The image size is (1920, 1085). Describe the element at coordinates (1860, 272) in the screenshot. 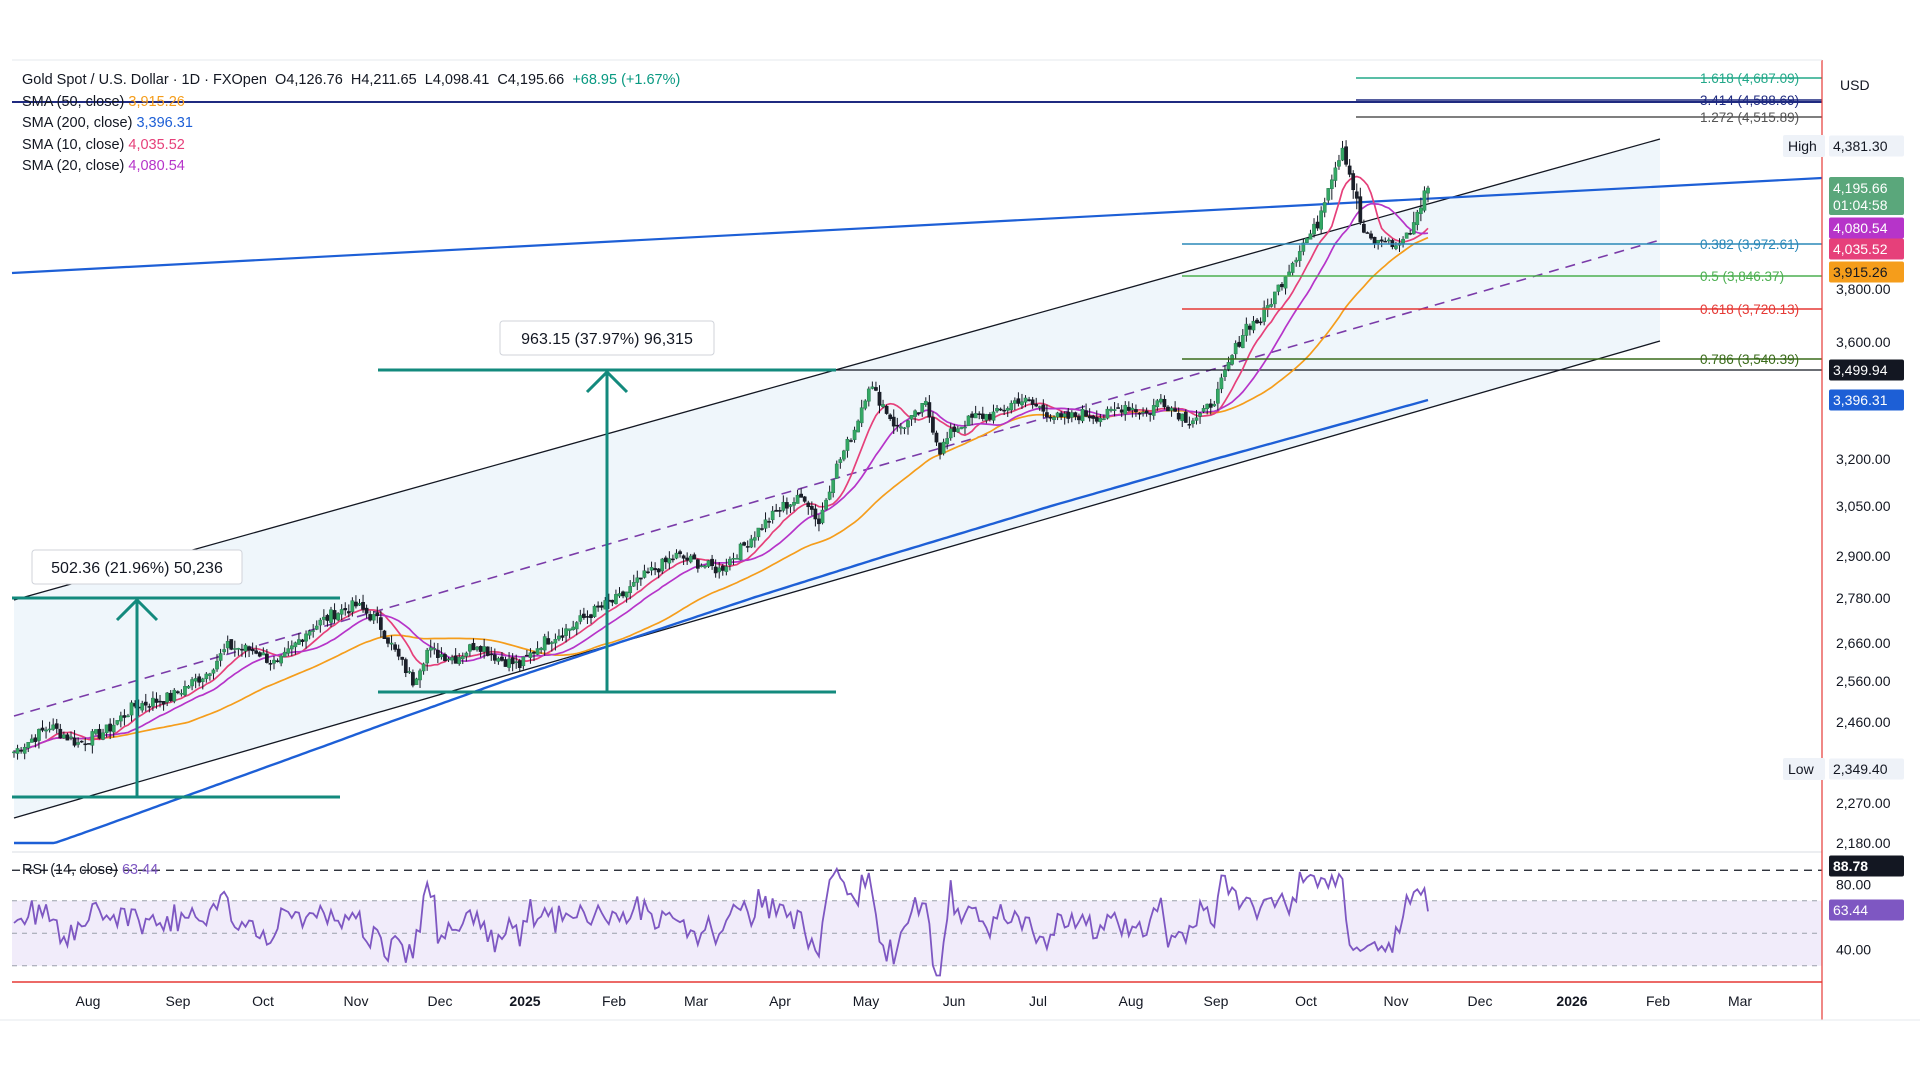

I see `price-tag-text: 3,915.26` at that location.